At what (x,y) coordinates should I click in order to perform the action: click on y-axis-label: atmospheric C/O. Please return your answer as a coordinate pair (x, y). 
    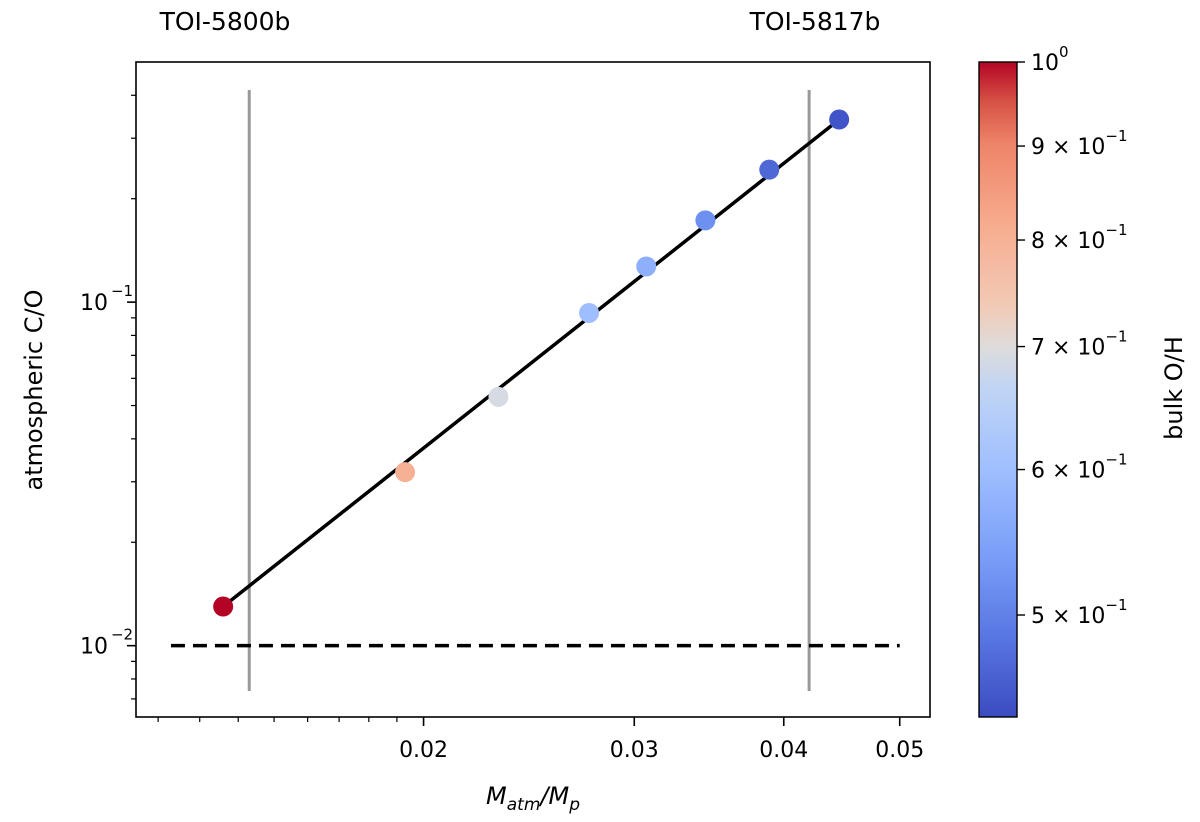
    Looking at the image, I should click on (34, 390).